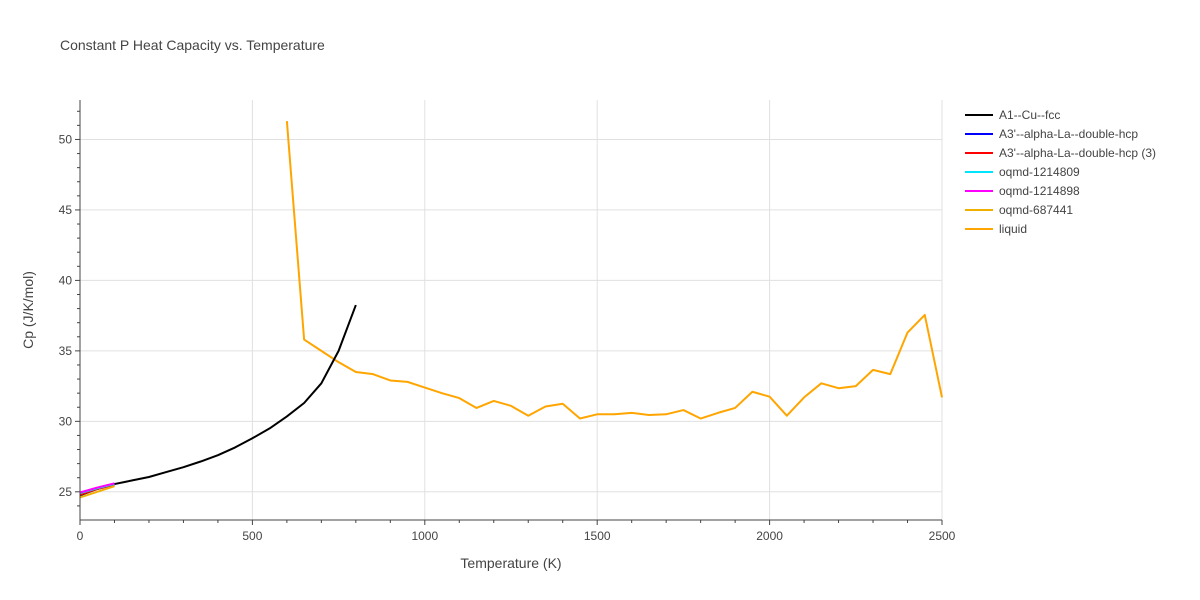 This screenshot has height=600, width=1200. I want to click on legend-label: oqmd-1214809, so click(1039, 172).